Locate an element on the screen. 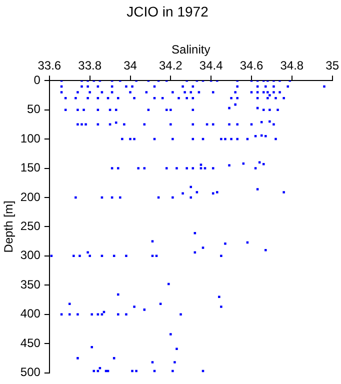 This screenshot has width=341, height=384. x-tick-label: 34.6 is located at coordinates (252, 65).